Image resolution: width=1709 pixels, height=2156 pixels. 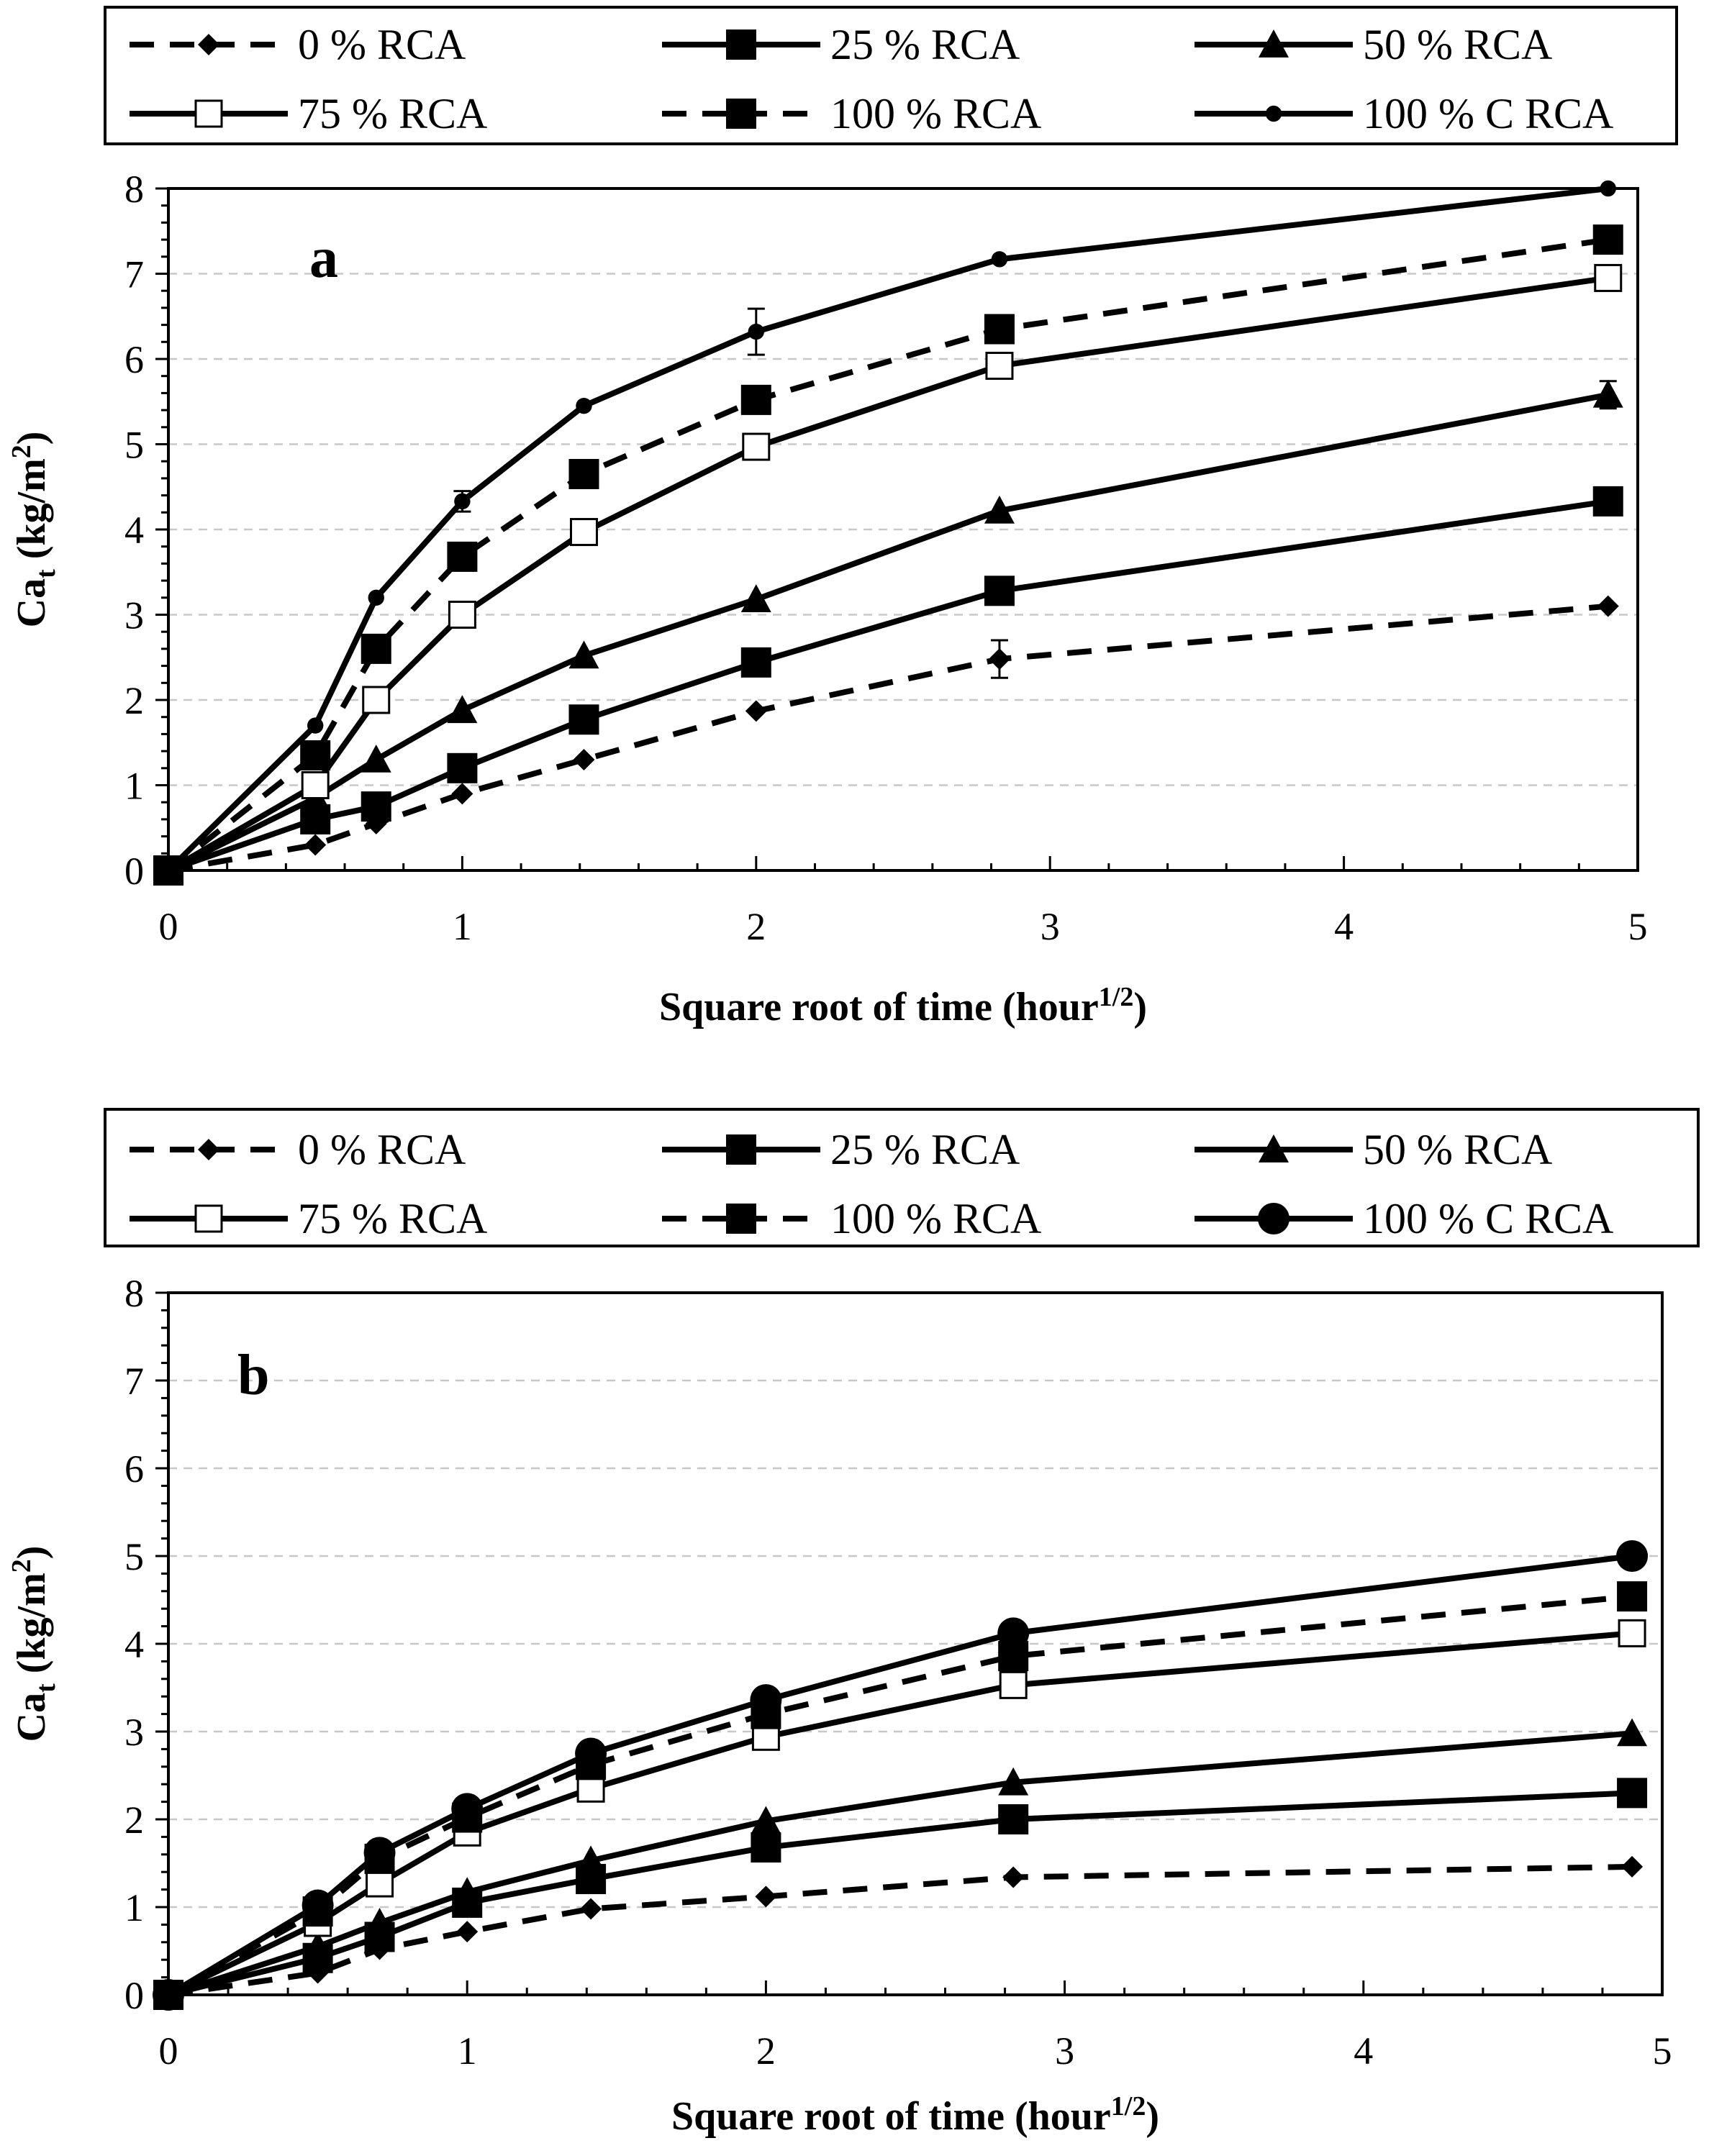 What do you see at coordinates (323, 258) in the screenshot?
I see `panel-label: a` at bounding box center [323, 258].